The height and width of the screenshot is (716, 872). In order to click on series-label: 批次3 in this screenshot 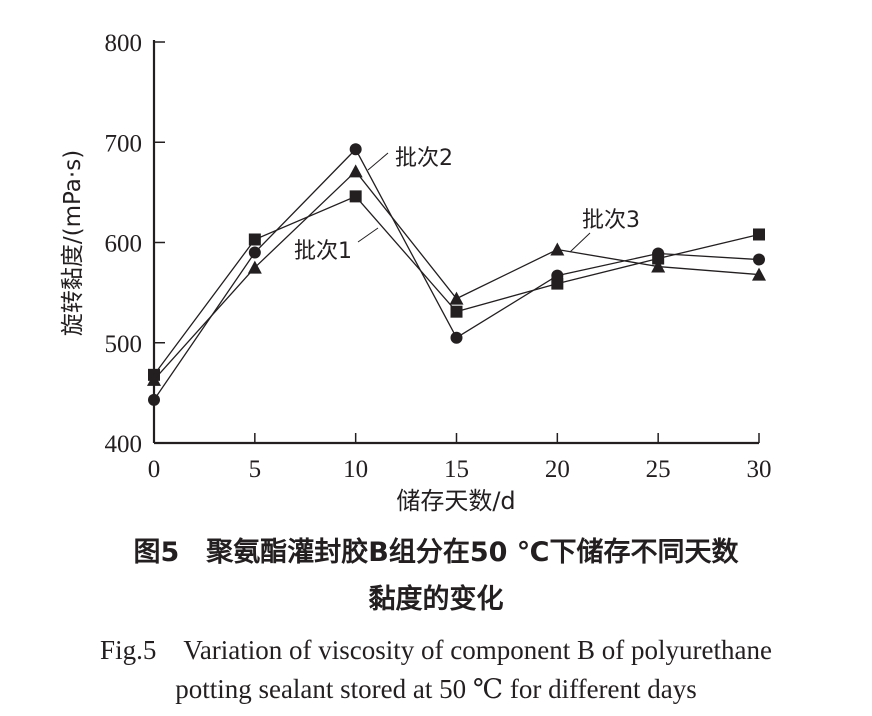, I will do `click(611, 220)`.